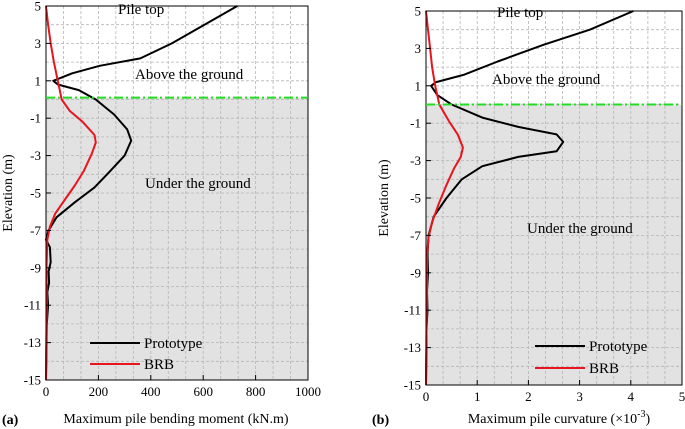  I want to click on x-tick-label: 800, so click(256, 391).